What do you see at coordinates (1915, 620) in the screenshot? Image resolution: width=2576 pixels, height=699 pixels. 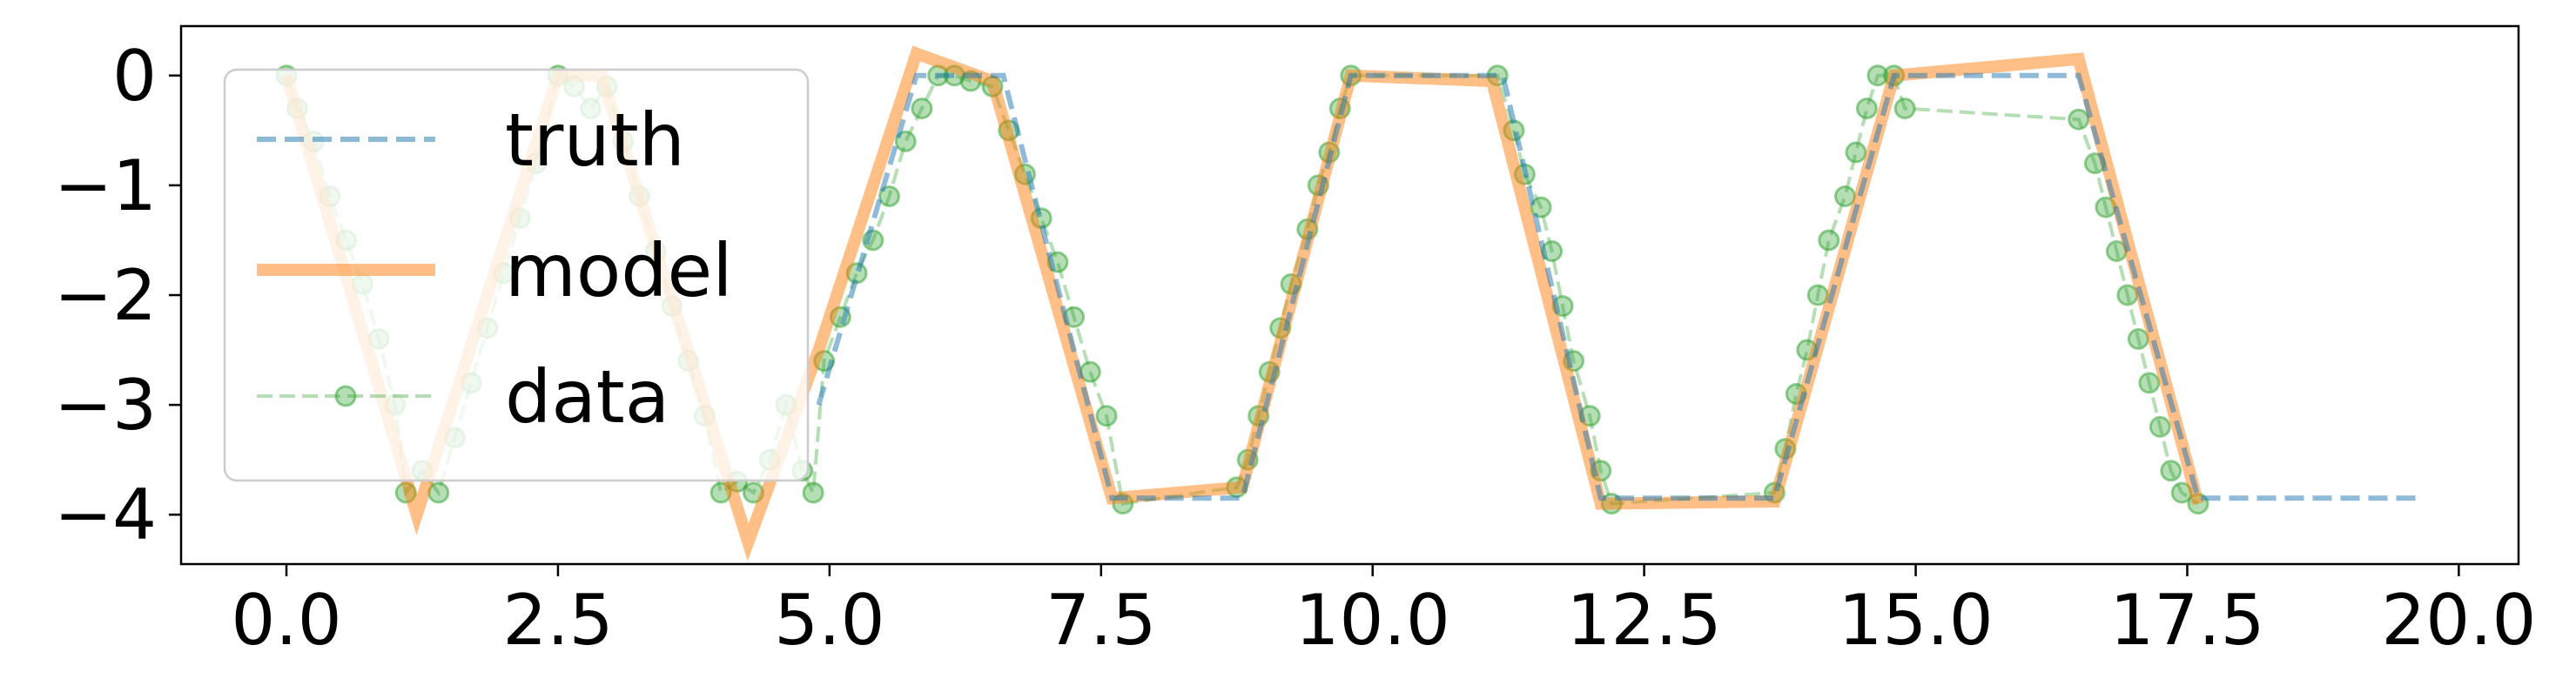 I see `x-tick-label: 15.0` at bounding box center [1915, 620].